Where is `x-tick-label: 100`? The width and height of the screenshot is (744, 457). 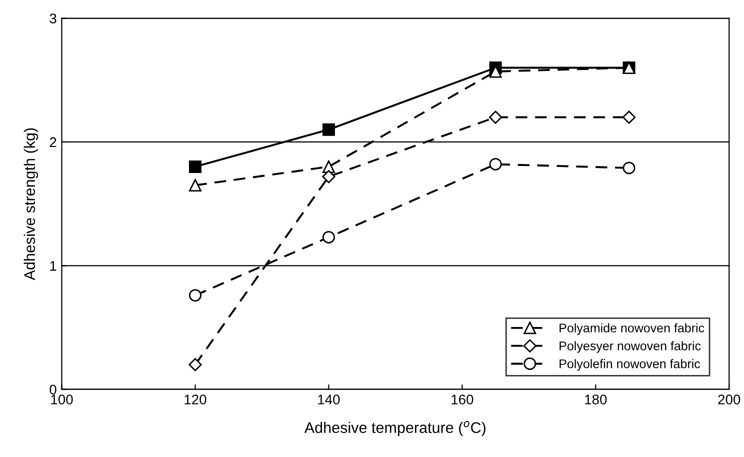 x-tick-label: 100 is located at coordinates (62, 399).